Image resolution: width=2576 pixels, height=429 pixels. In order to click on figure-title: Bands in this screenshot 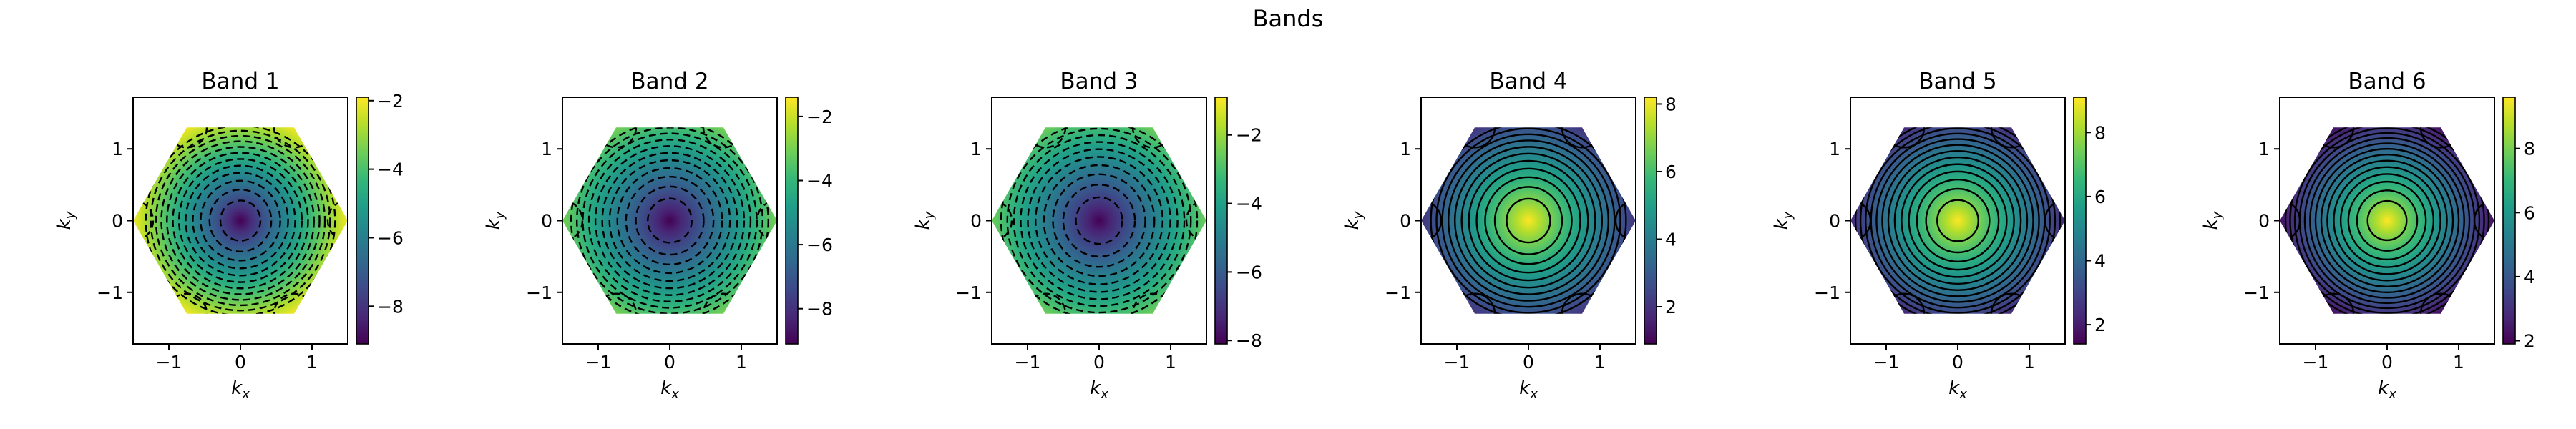, I will do `click(1288, 18)`.